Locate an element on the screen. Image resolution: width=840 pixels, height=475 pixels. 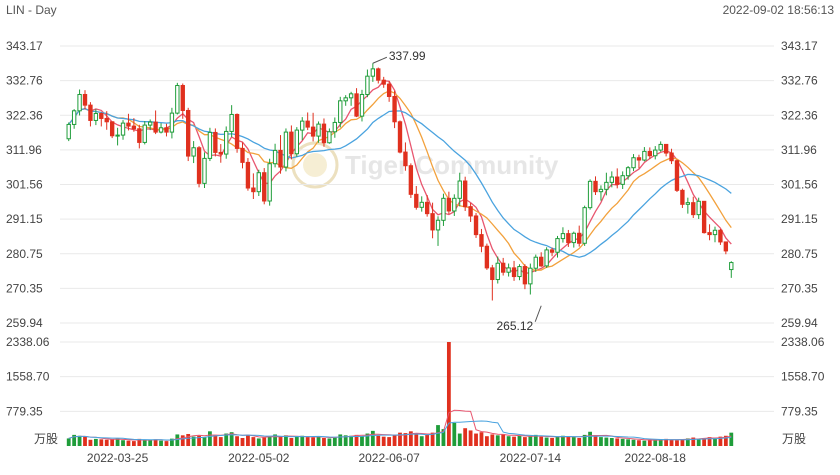
price-tick-label: 270.35 is located at coordinates (24, 288).